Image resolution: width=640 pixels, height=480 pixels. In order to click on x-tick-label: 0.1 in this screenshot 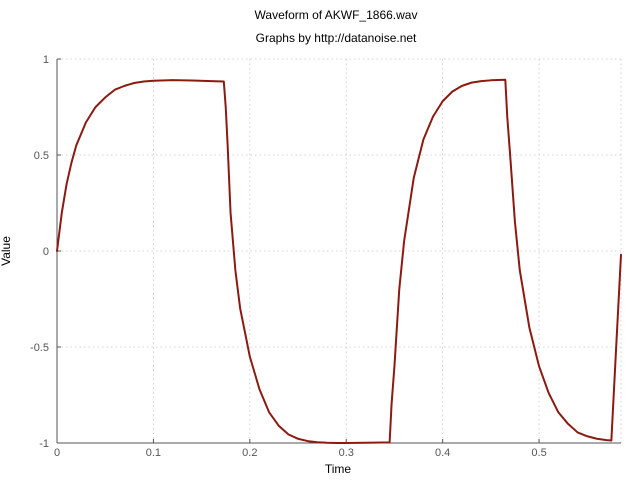, I will do `click(153, 453)`.